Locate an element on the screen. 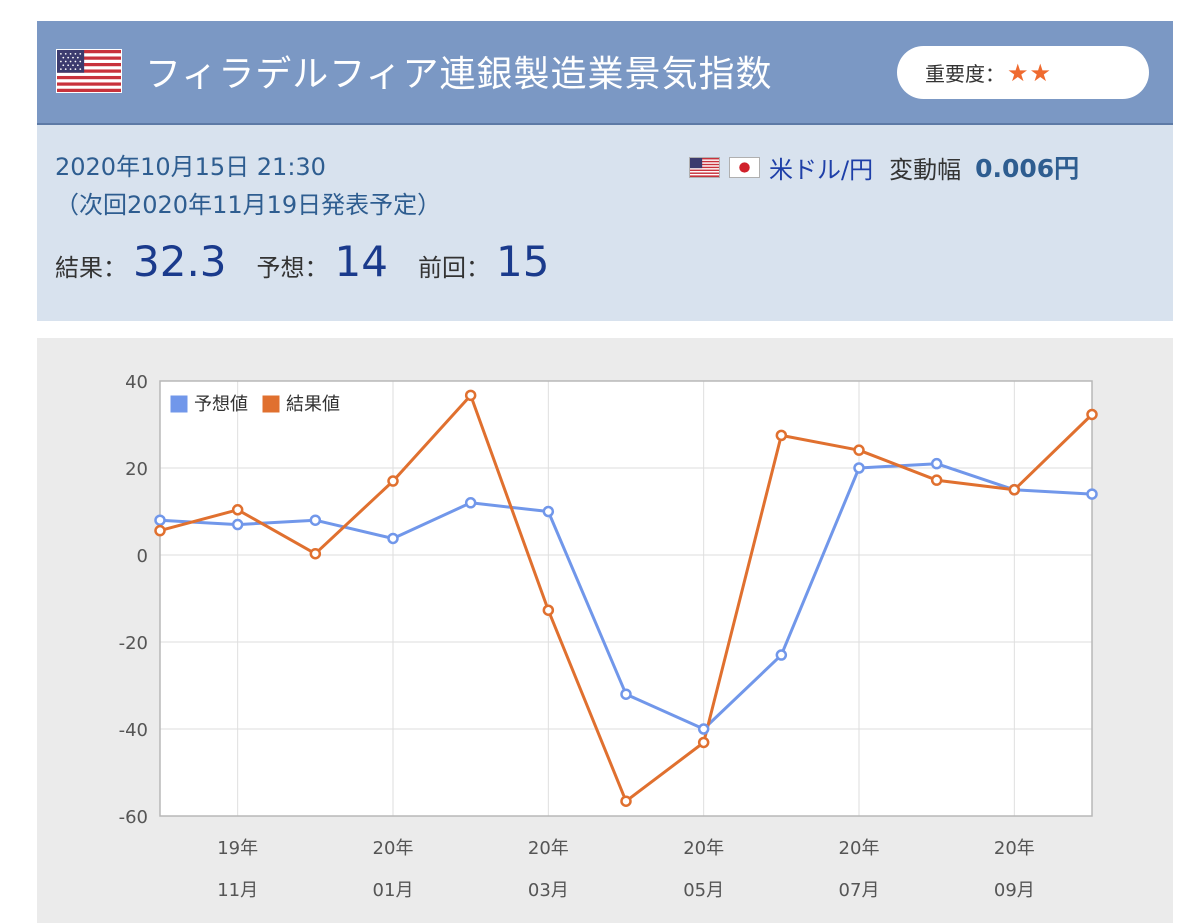 The height and width of the screenshot is (923, 1200). next-release: （次回2020年11月19日発表予定） is located at coordinates (248, 205).